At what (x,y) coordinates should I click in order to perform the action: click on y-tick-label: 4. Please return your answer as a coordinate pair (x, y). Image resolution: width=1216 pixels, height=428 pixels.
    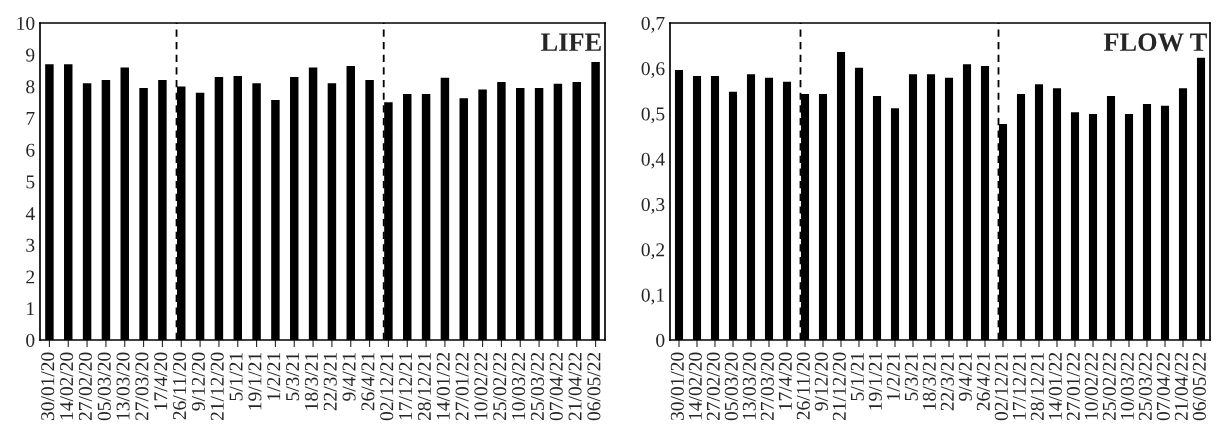
    Looking at the image, I should click on (30, 213).